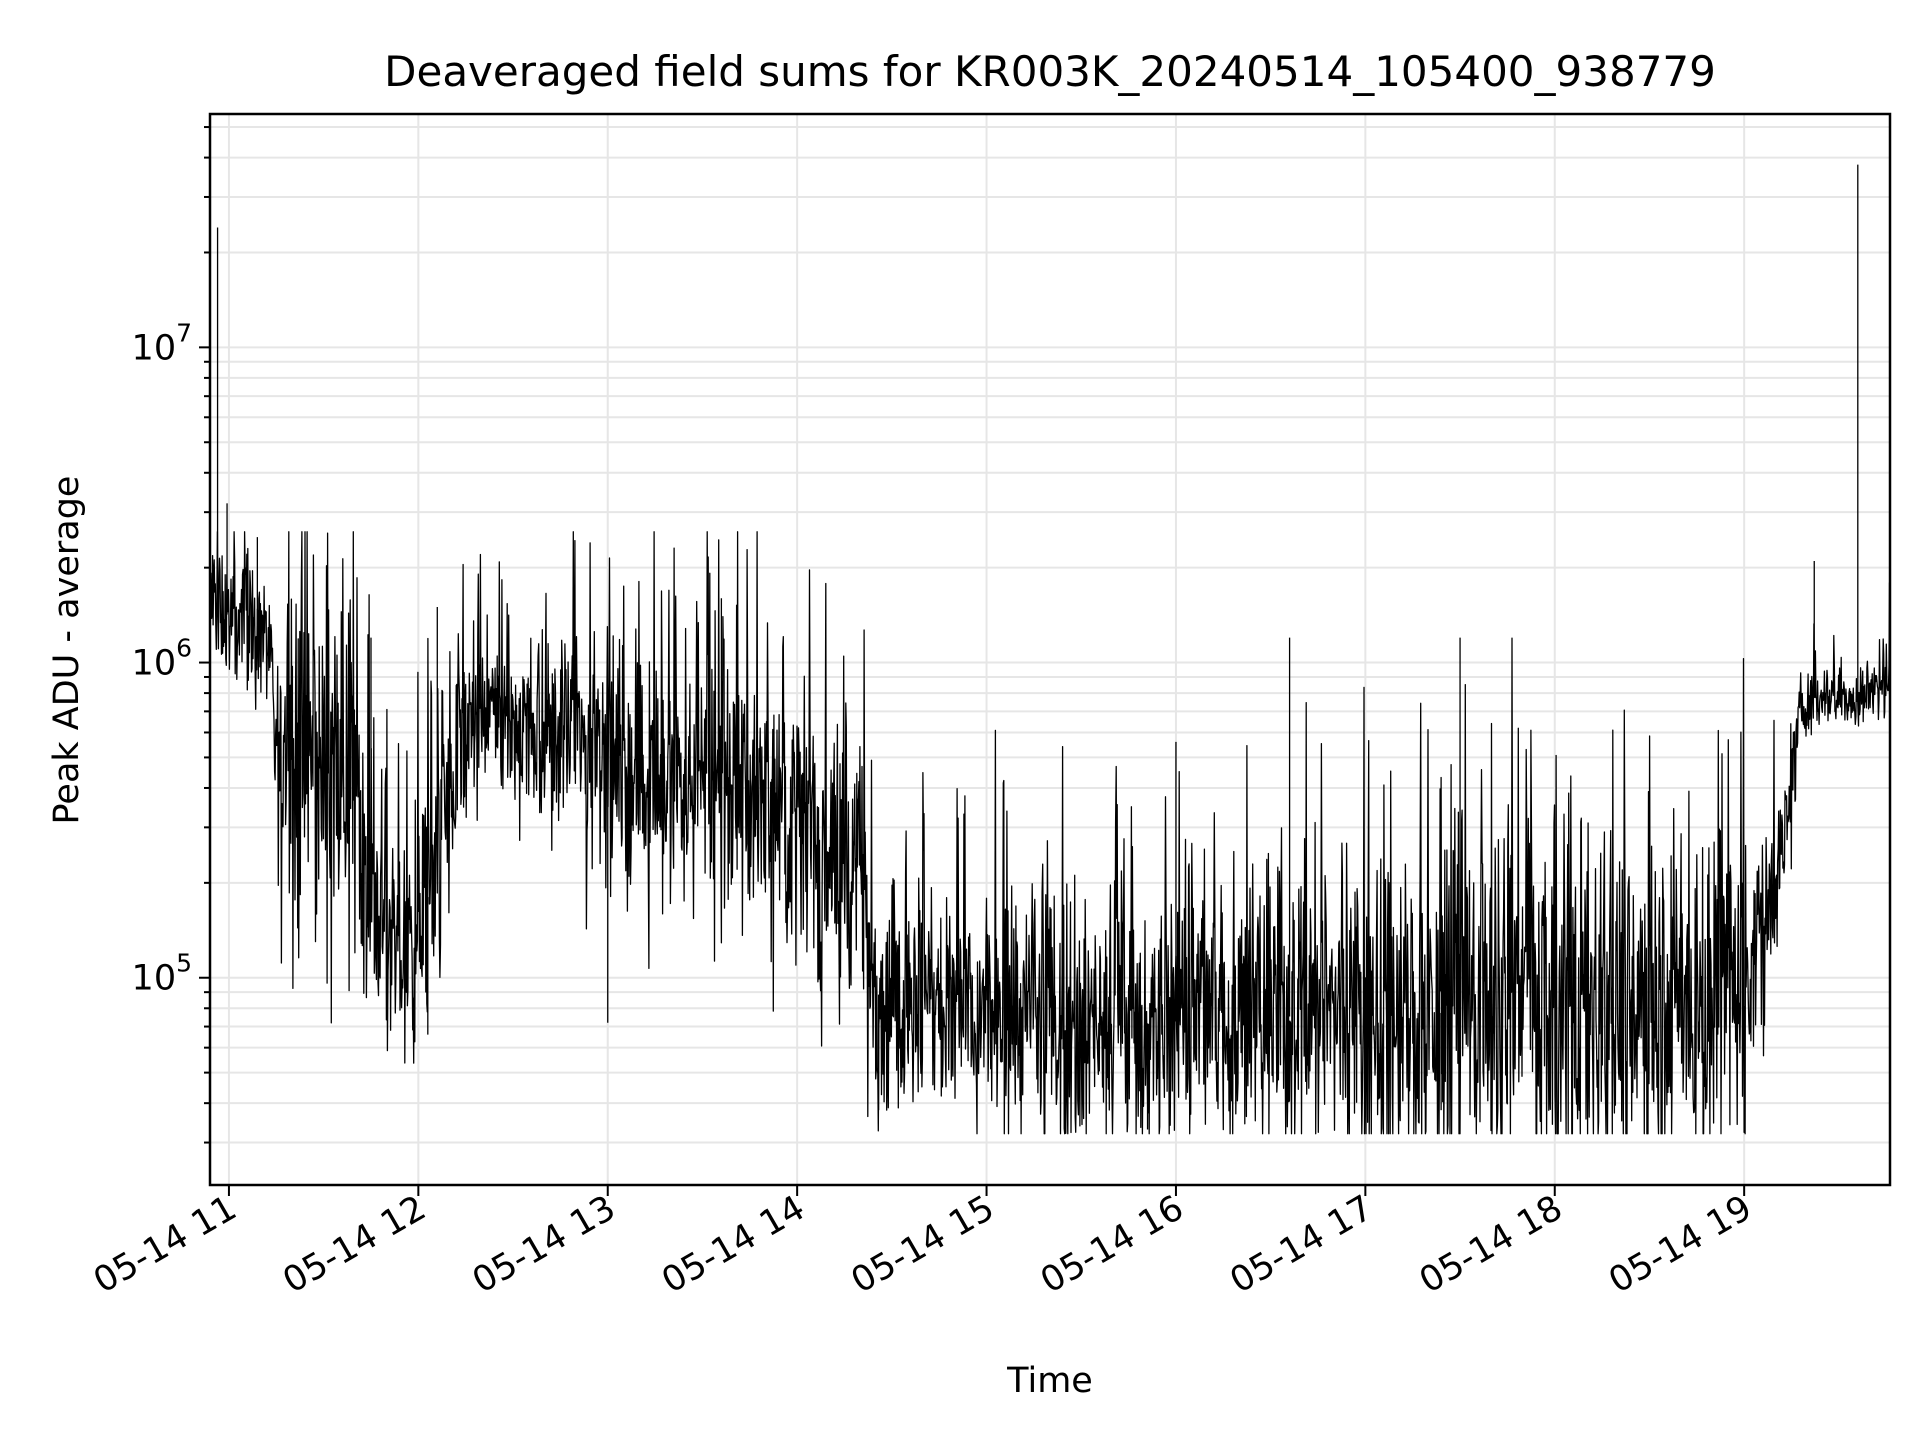  What do you see at coordinates (1680, 1244) in the screenshot?
I see `x-tick-label: 05-14 19` at bounding box center [1680, 1244].